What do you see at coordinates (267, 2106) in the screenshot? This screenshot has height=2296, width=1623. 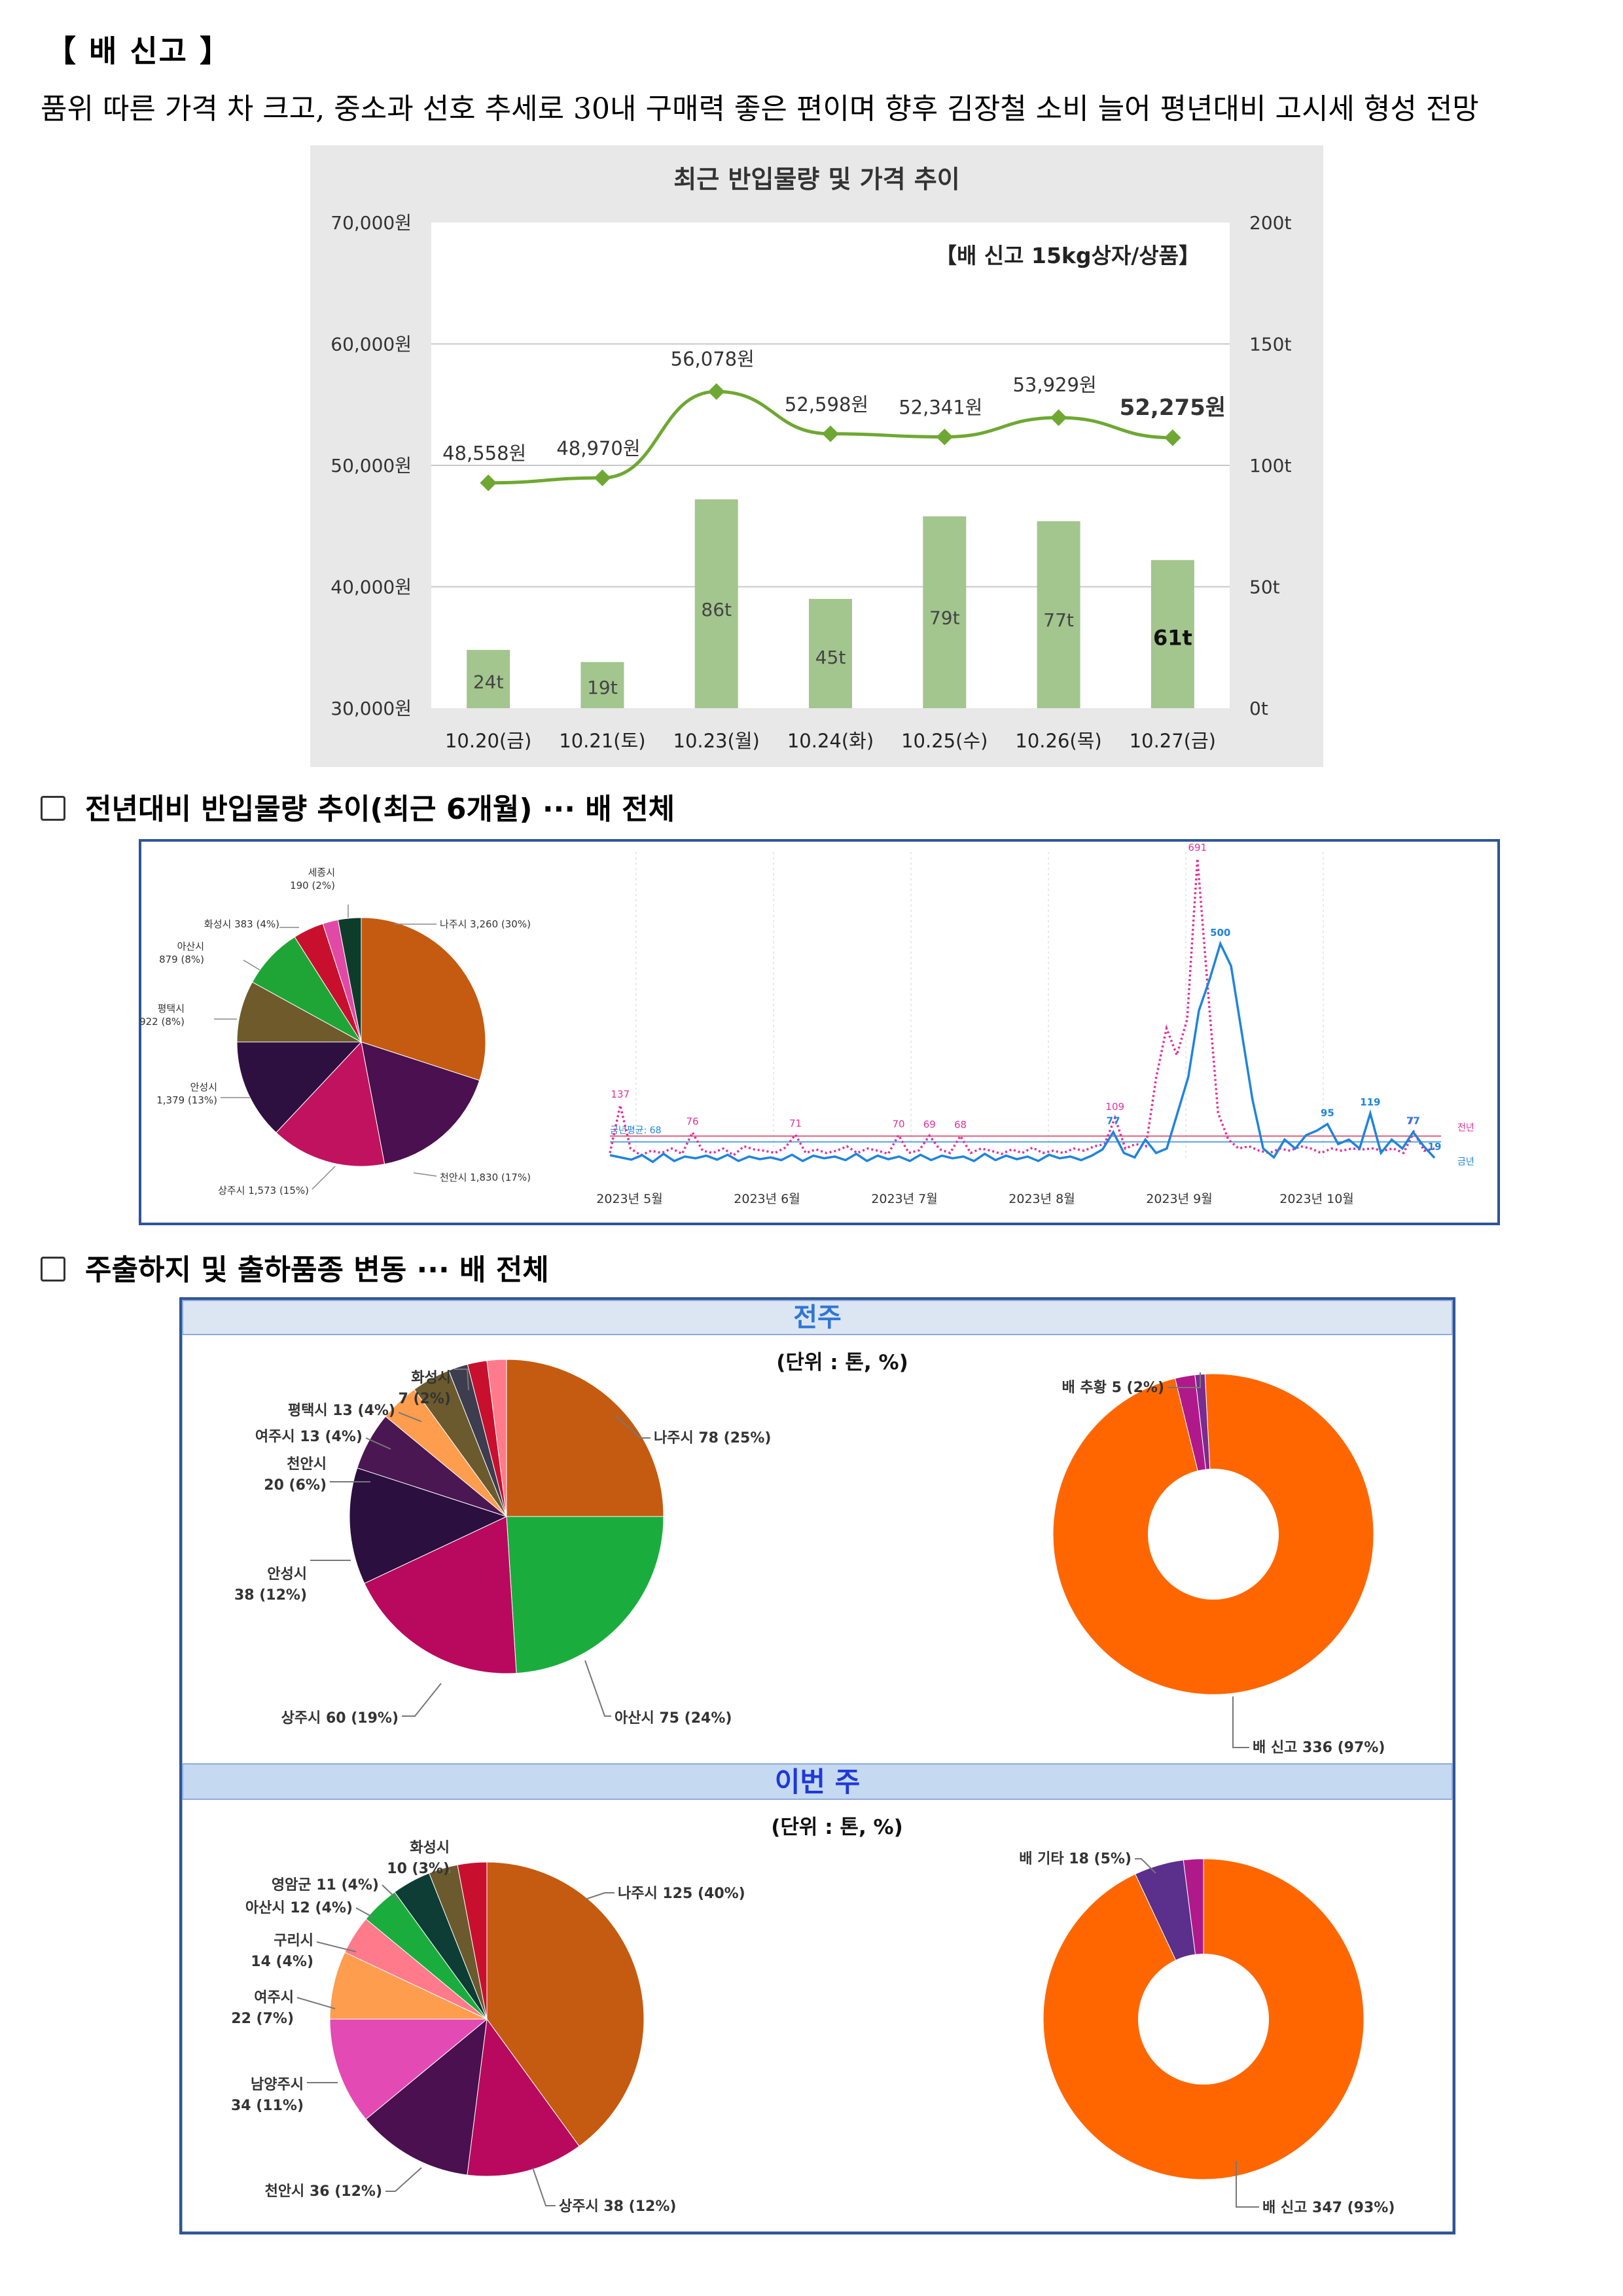 I see `pie-label: 34 (11%)` at bounding box center [267, 2106].